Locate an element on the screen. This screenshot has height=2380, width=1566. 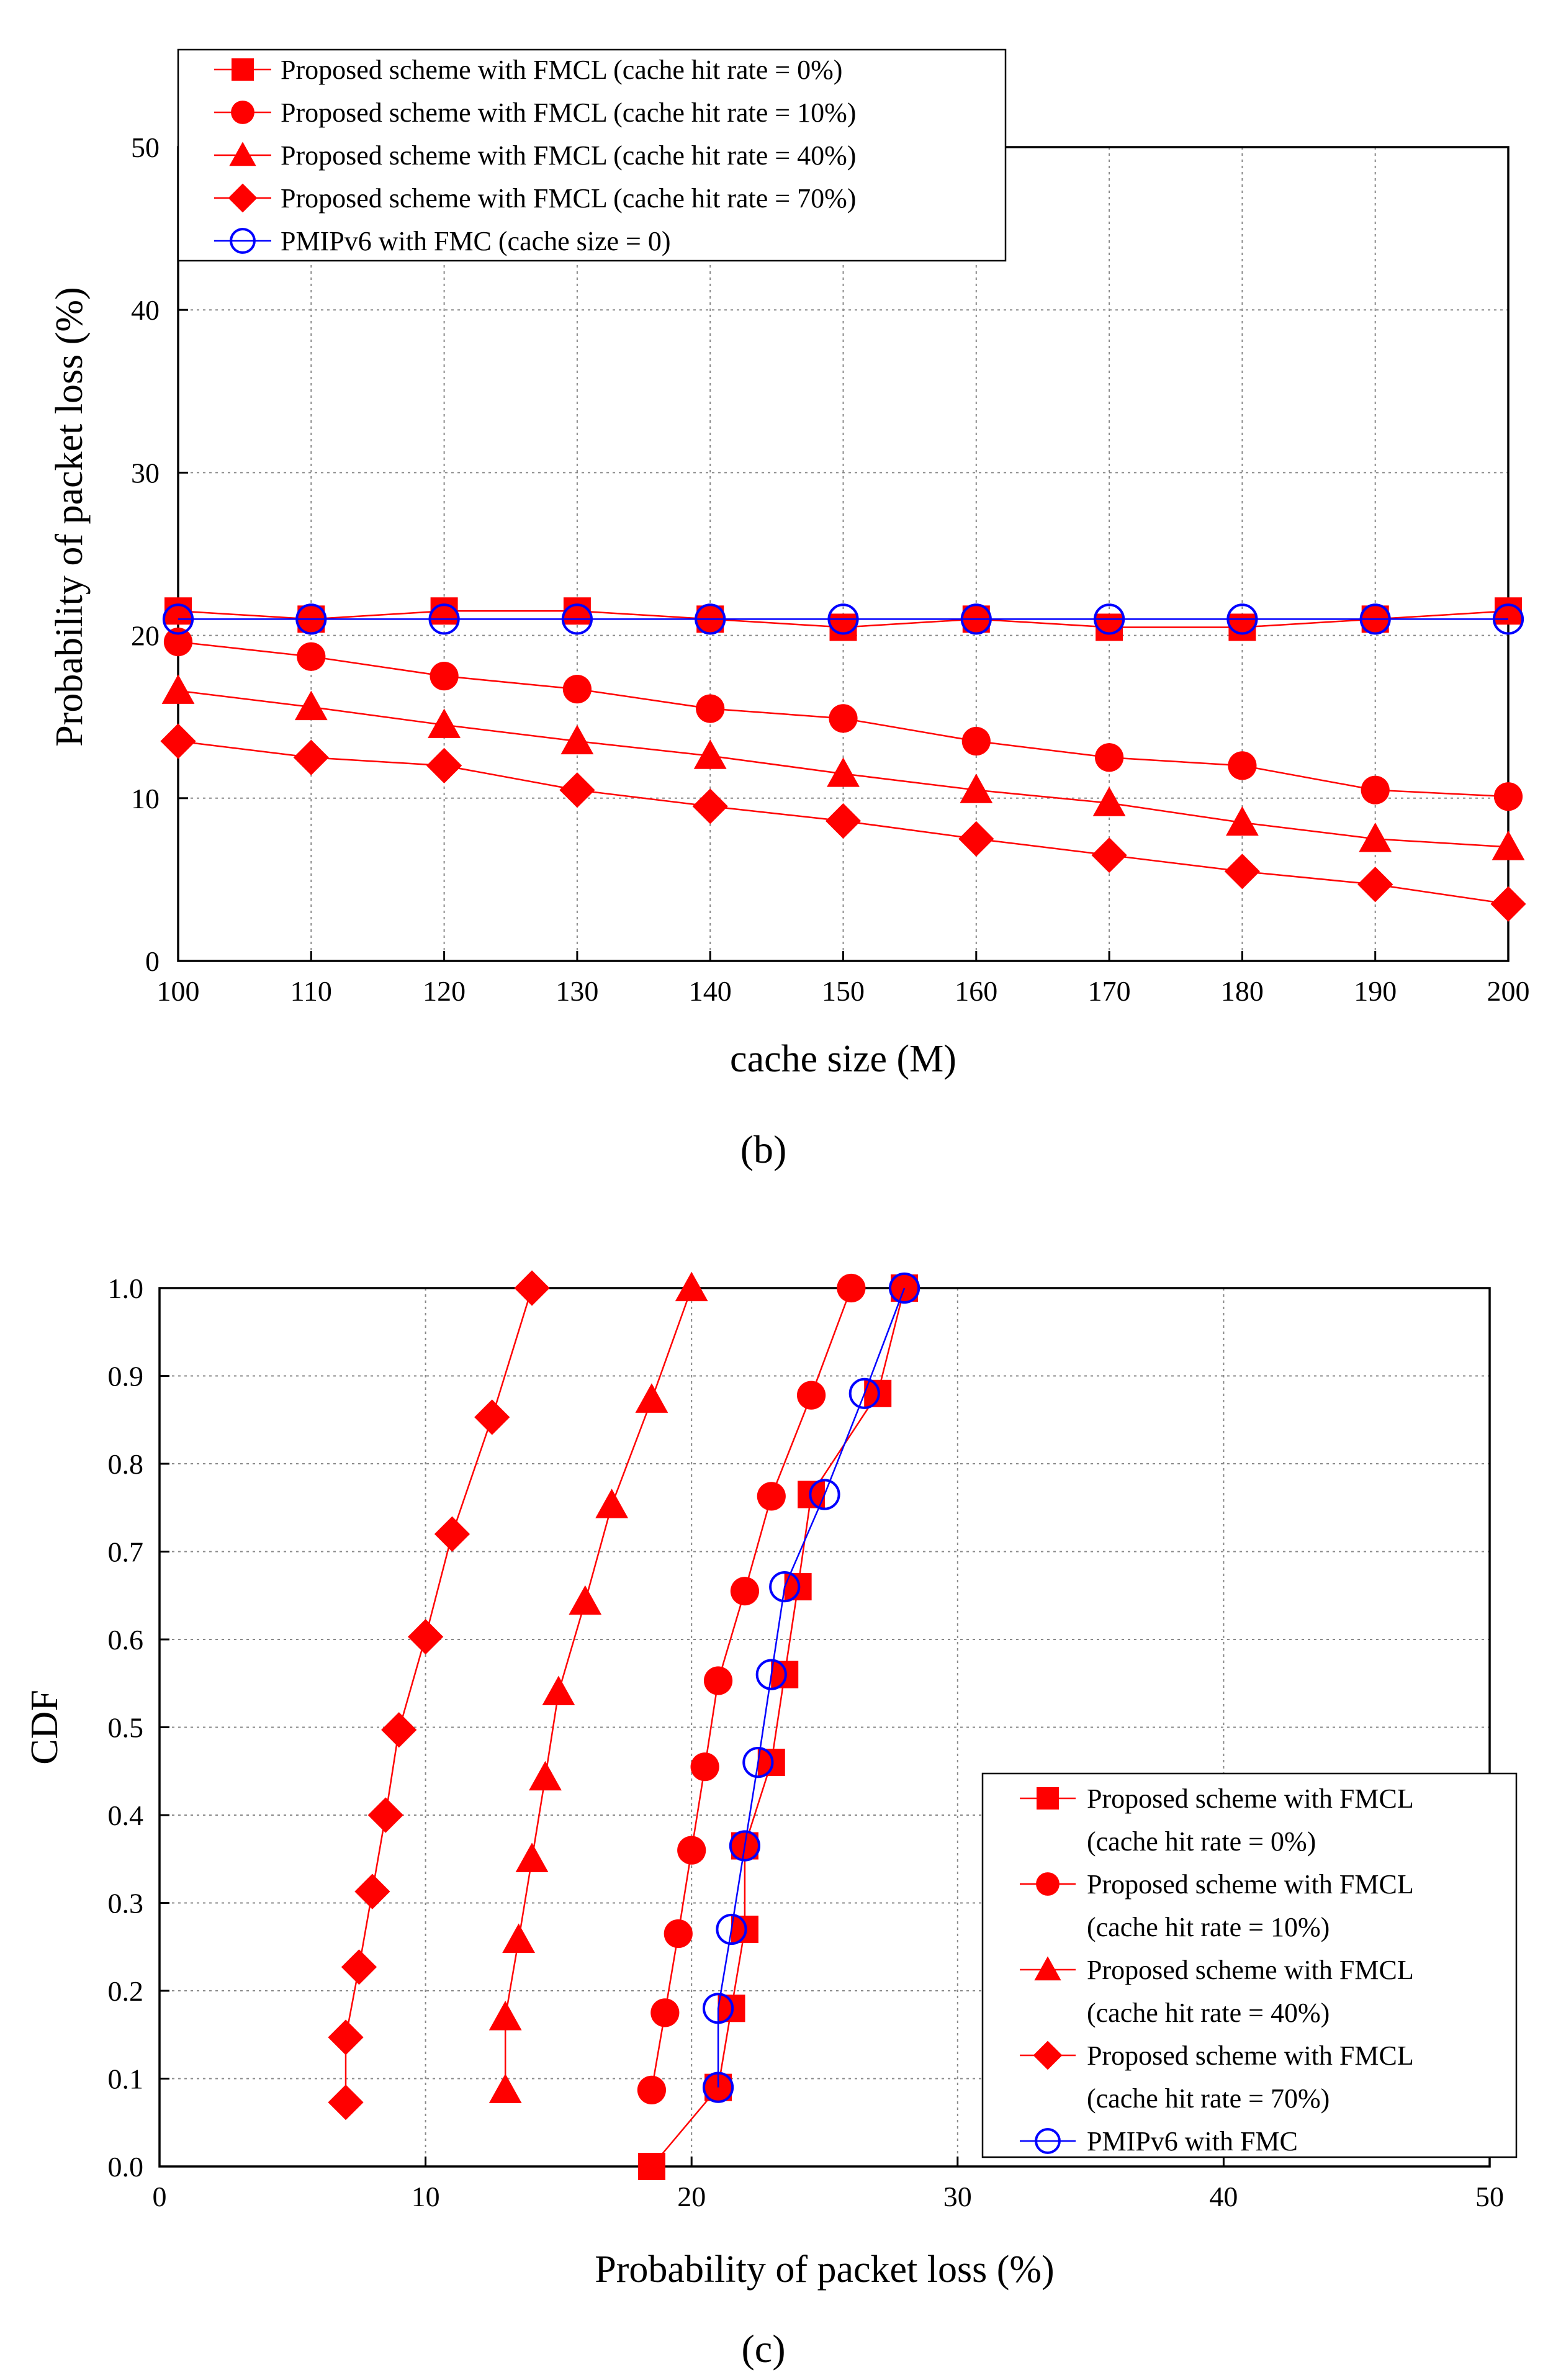
y-tick-label: 0 is located at coordinates (152, 961).